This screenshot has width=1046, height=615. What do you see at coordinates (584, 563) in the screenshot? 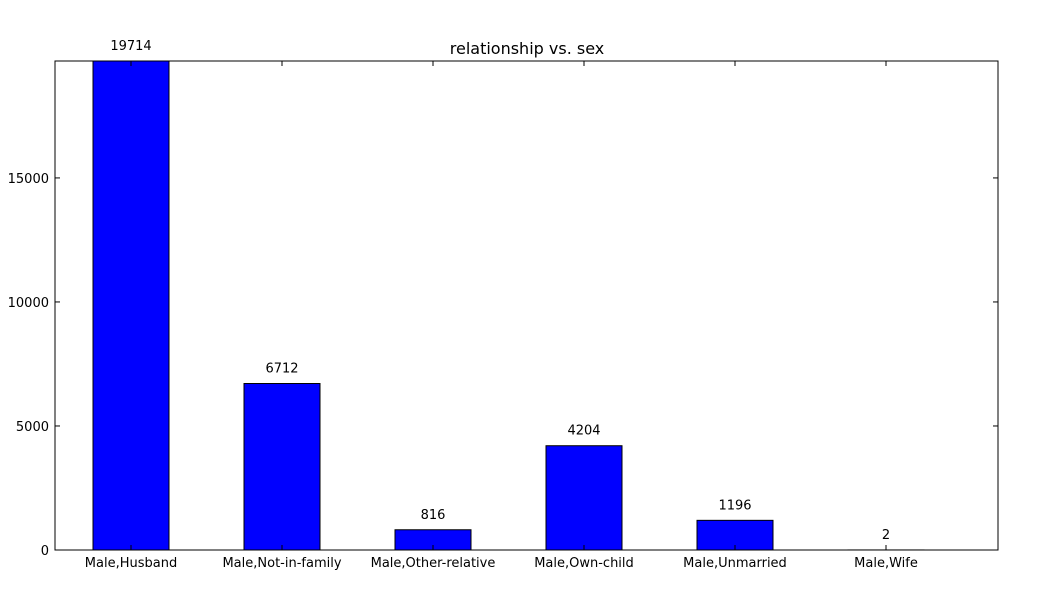
I see `x-tick-label-3: Male,Own-child` at bounding box center [584, 563].